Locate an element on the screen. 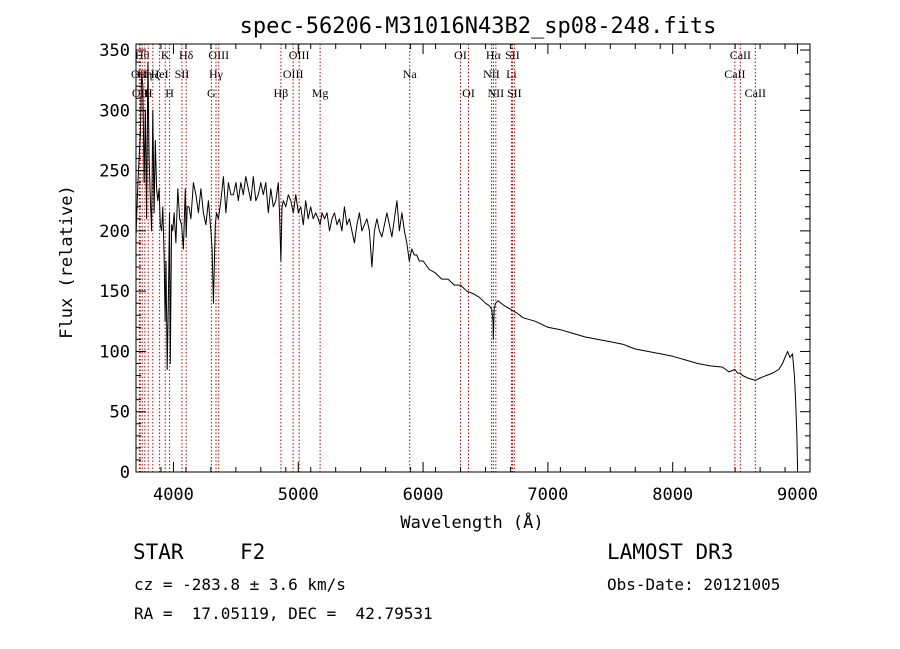  y-axis-label: Flux (relative) is located at coordinates (67, 262).